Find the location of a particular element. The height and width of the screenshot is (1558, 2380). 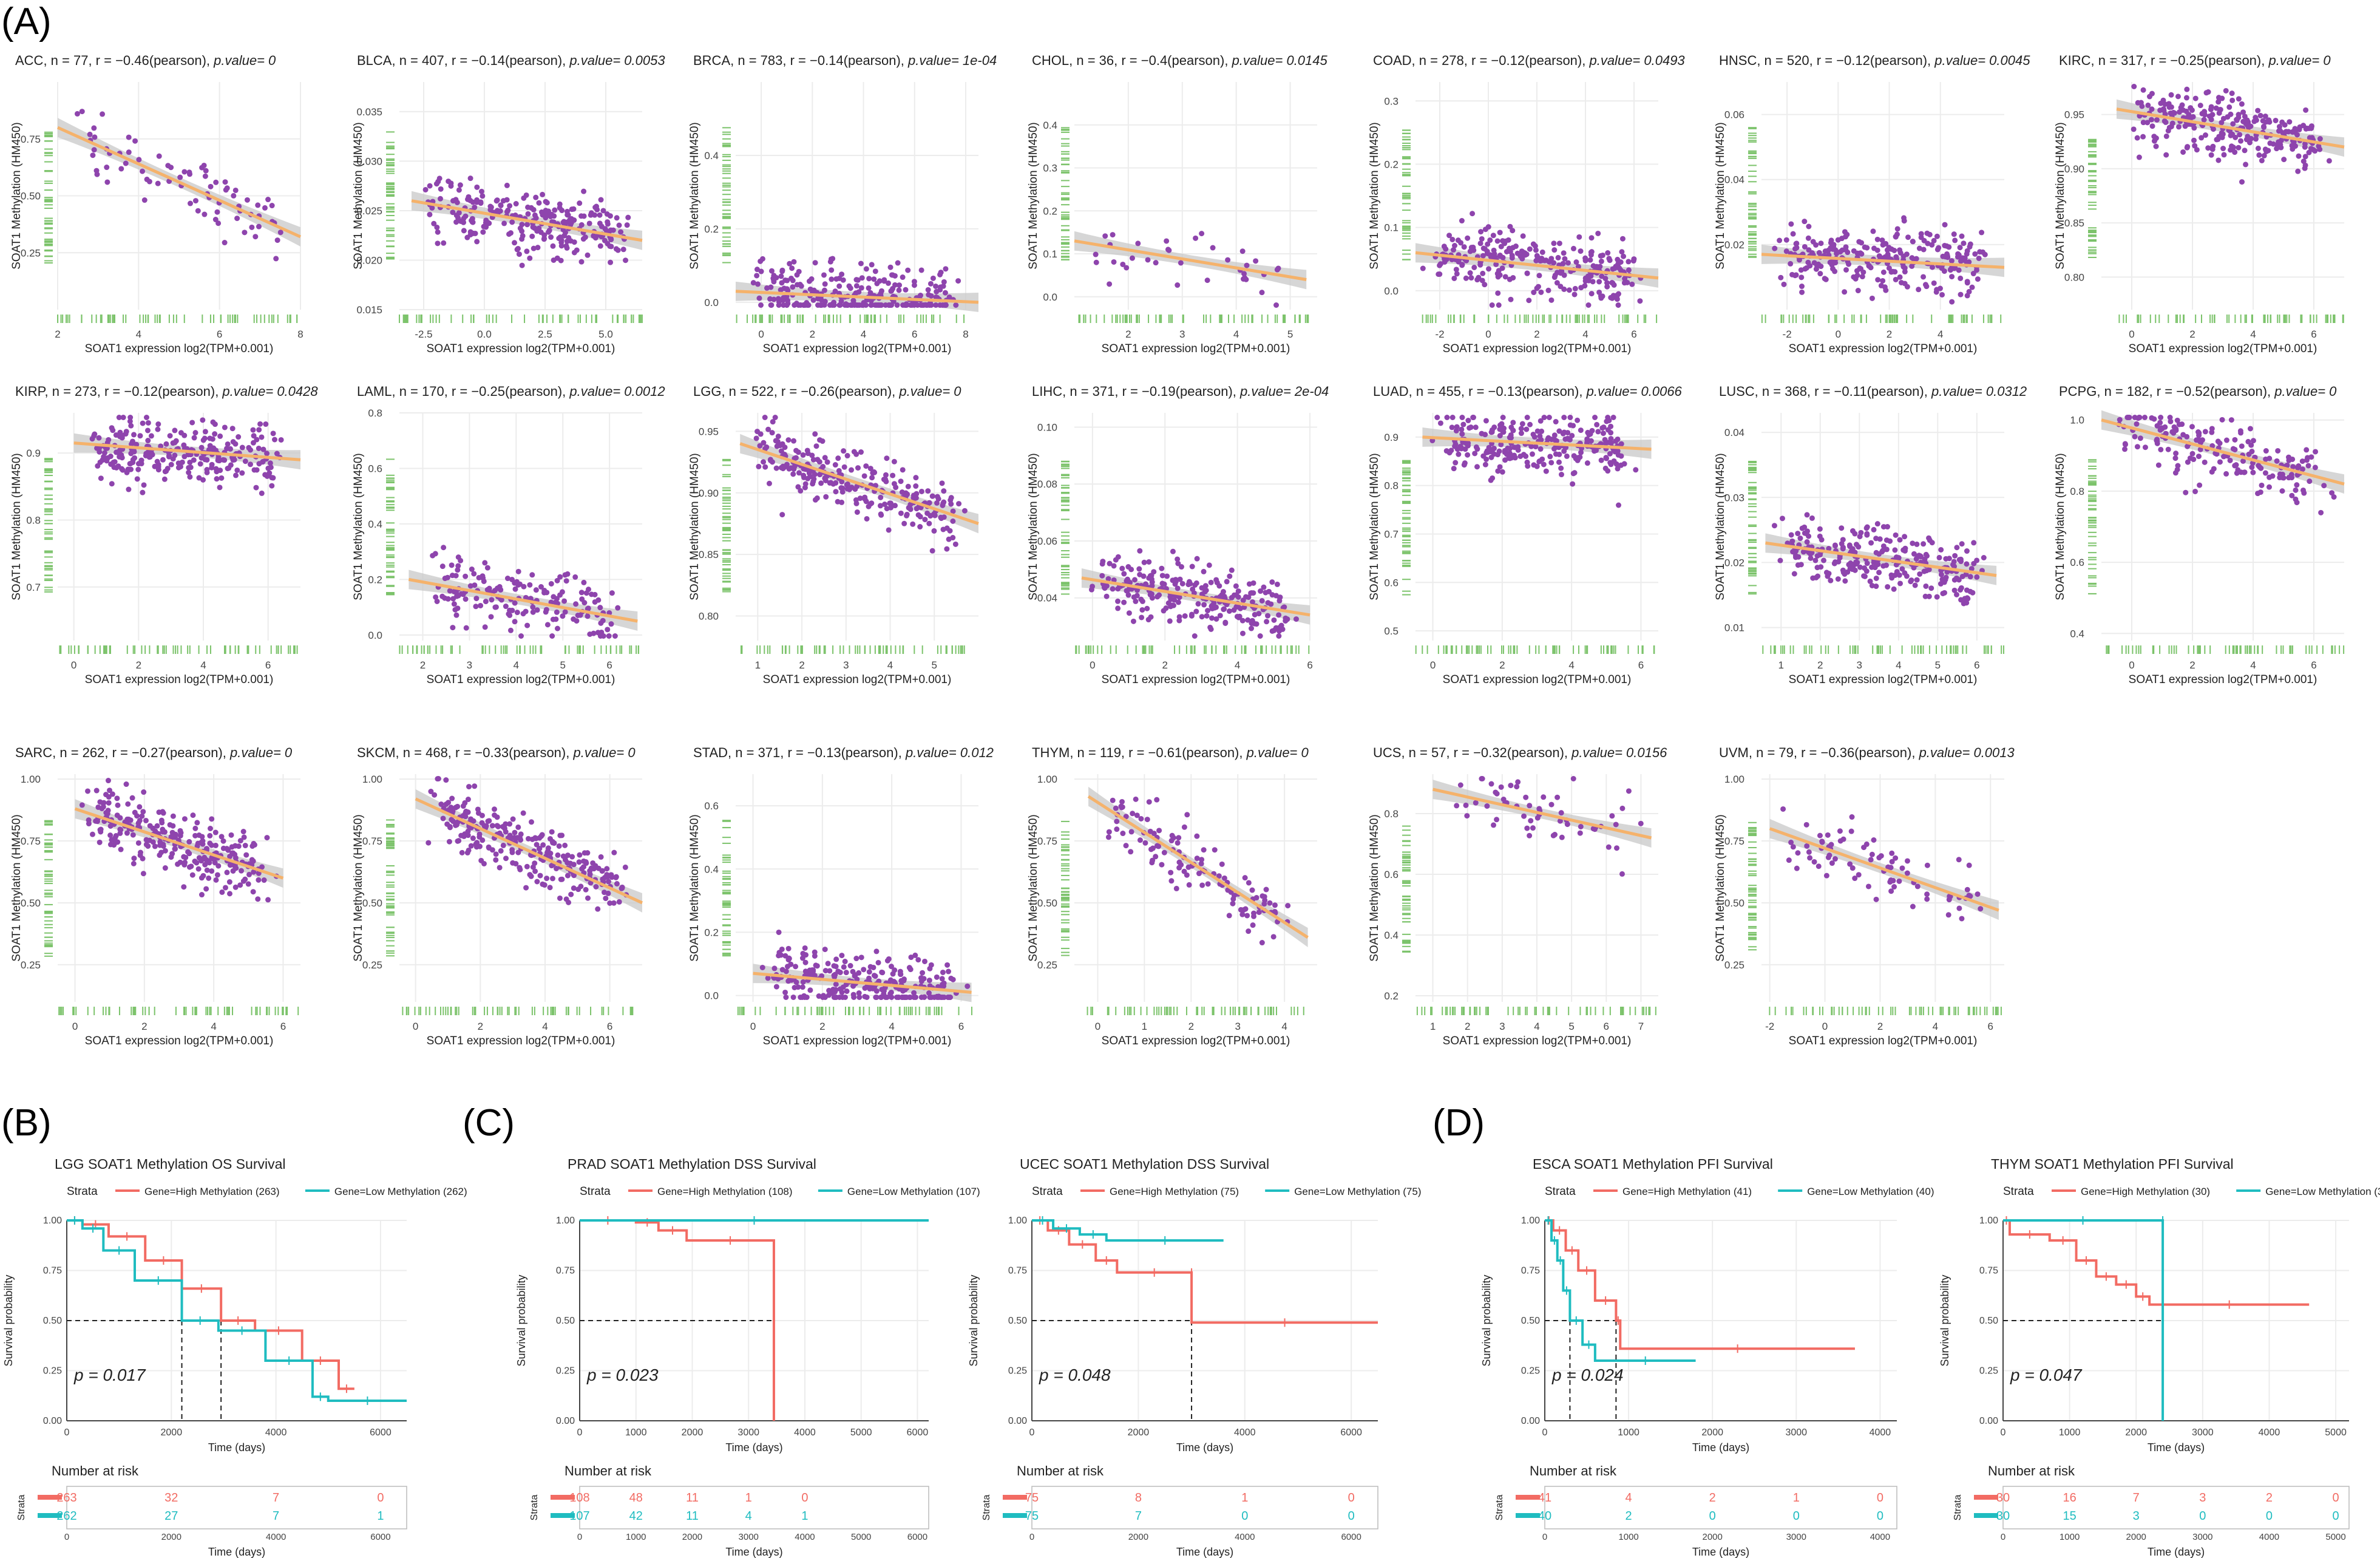

scatter-title-pvalue: p.value= 0.0053 is located at coordinates (617, 61).